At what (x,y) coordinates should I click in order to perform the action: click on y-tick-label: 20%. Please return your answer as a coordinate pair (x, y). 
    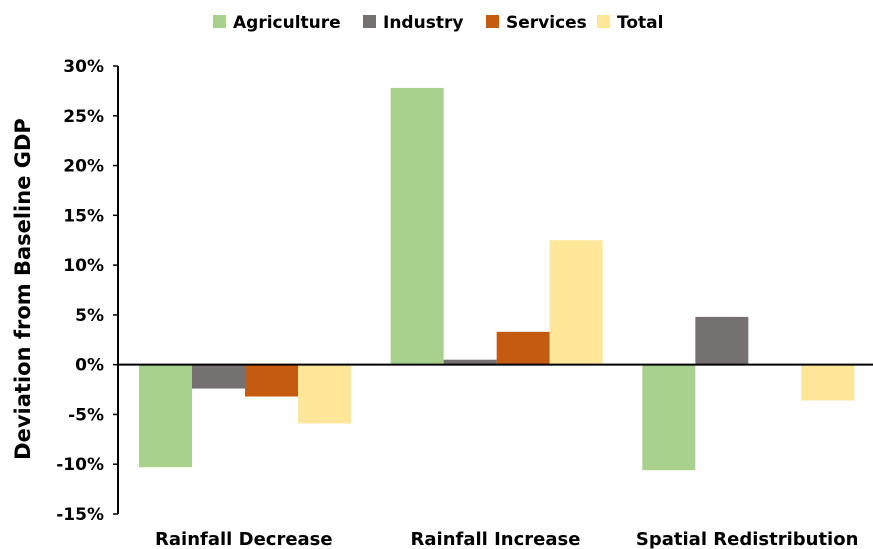
    Looking at the image, I should click on (83, 167).